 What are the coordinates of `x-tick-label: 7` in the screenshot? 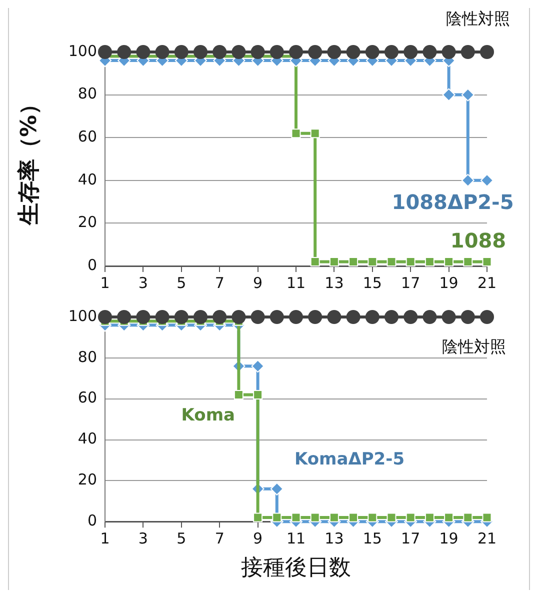 It's located at (219, 283).